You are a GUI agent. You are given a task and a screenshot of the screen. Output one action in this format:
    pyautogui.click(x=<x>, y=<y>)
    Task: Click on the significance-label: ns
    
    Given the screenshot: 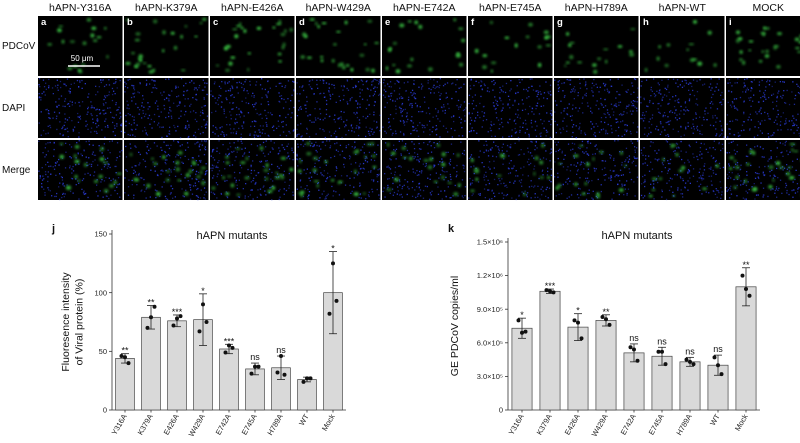 What is the action you would take?
    pyautogui.click(x=718, y=349)
    